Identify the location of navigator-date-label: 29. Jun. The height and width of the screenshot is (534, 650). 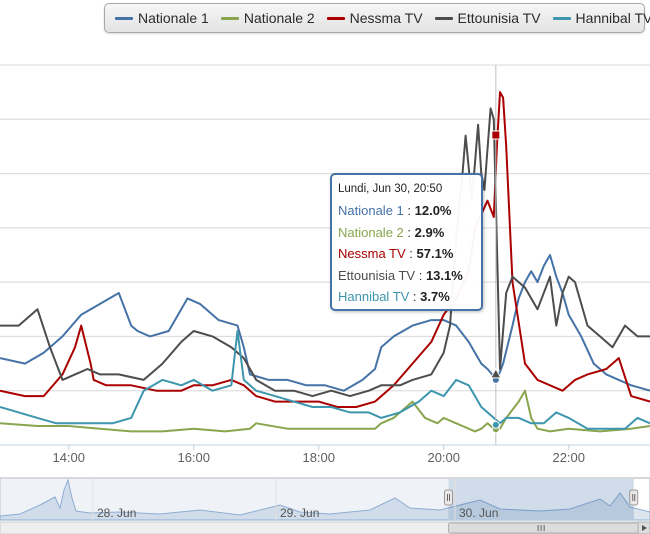
(299, 513).